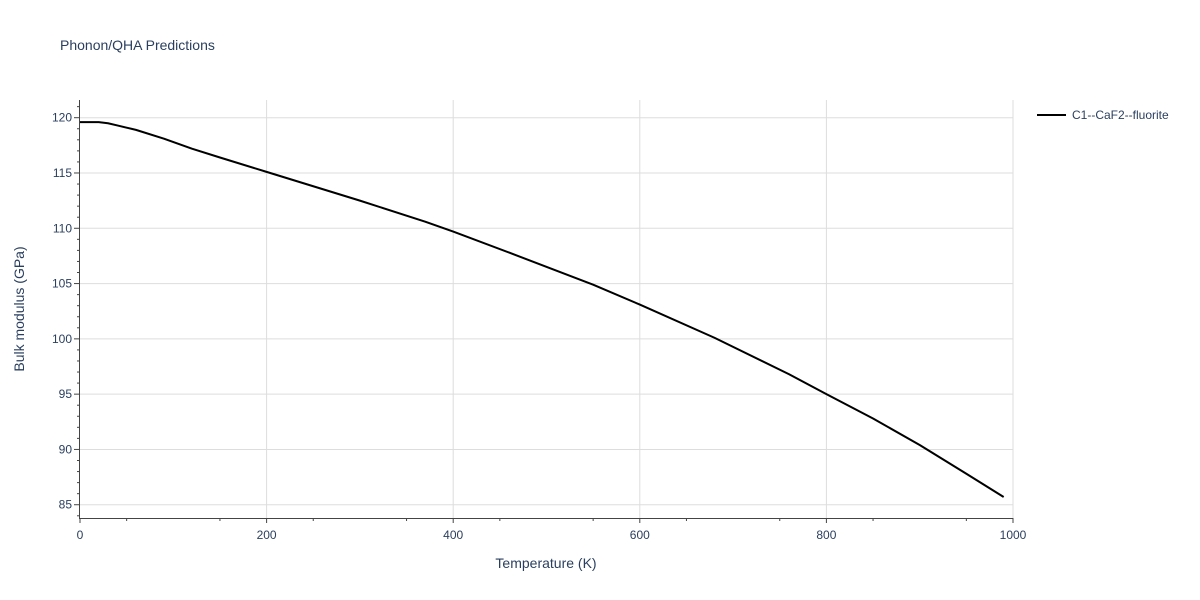  Describe the element at coordinates (1013, 535) in the screenshot. I see `x-tick-label: 1000` at that location.